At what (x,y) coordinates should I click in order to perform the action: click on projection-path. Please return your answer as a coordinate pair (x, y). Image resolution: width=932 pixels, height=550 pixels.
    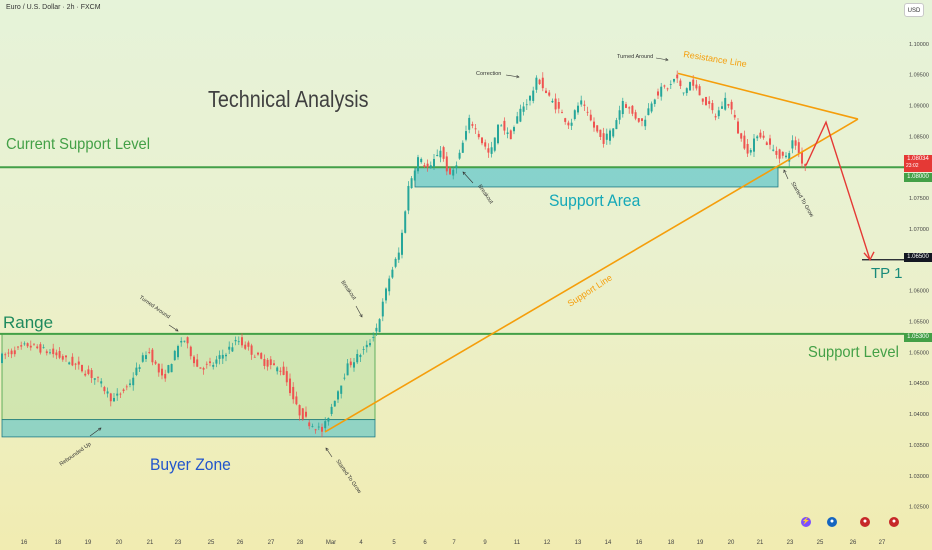
    Looking at the image, I should click on (840, 191).